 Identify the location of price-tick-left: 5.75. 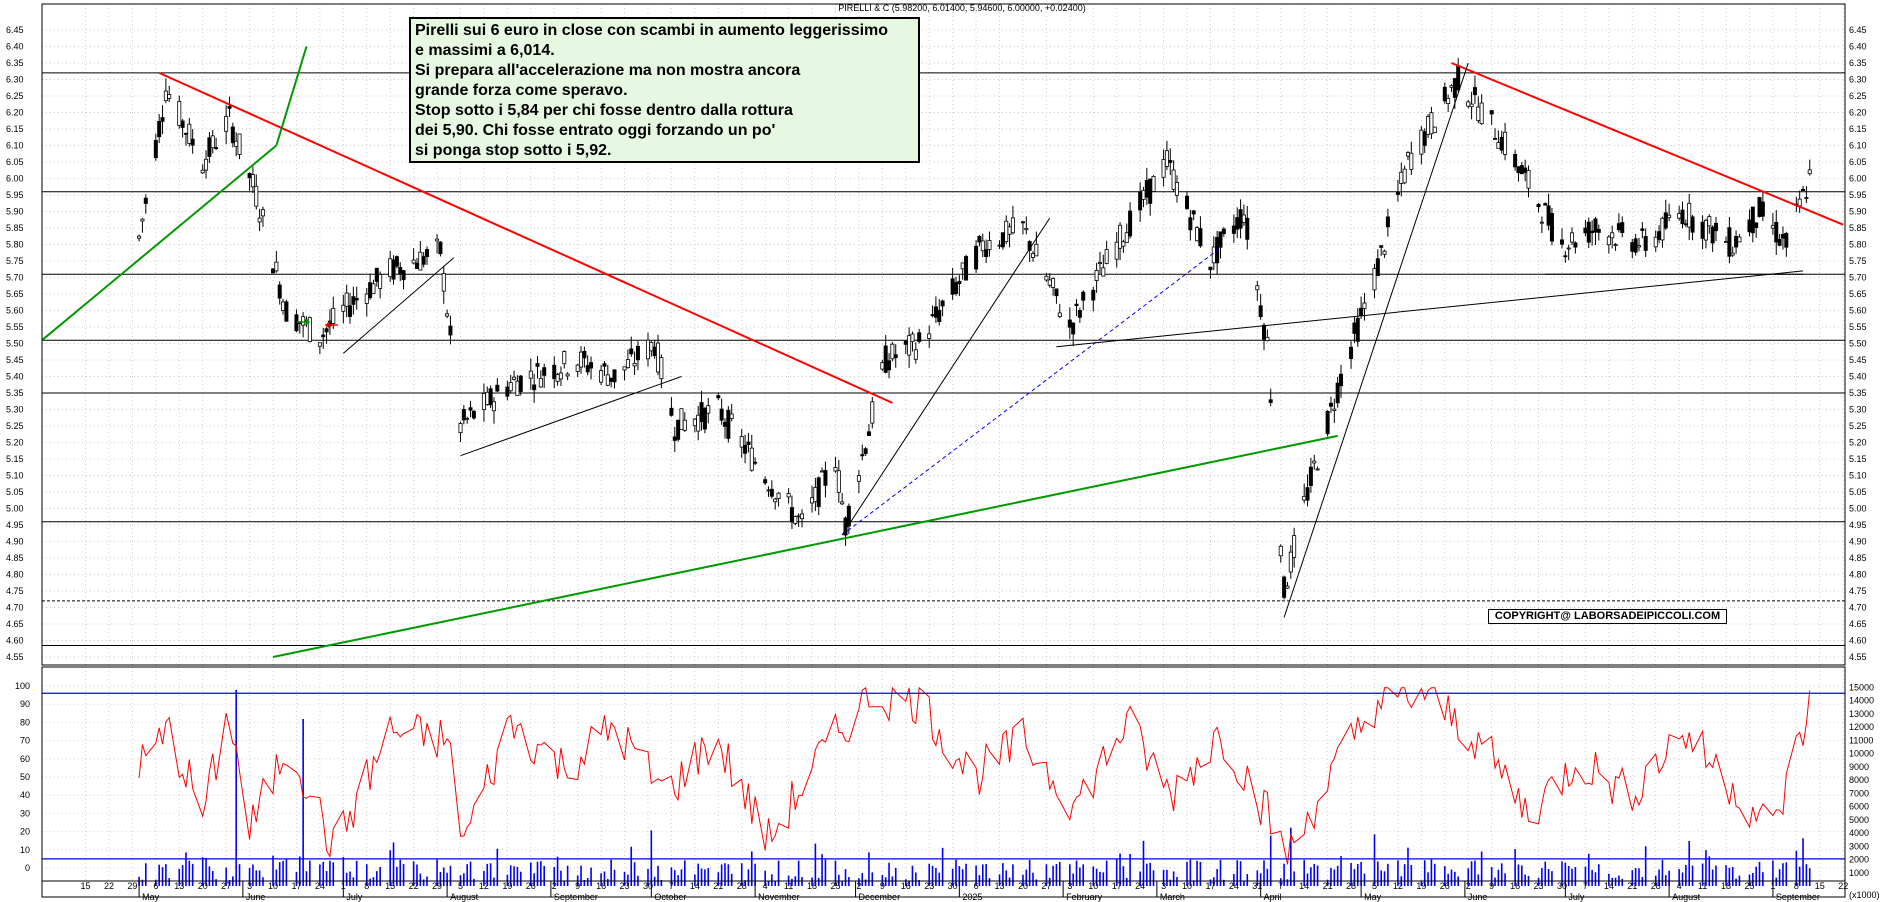
(15, 261).